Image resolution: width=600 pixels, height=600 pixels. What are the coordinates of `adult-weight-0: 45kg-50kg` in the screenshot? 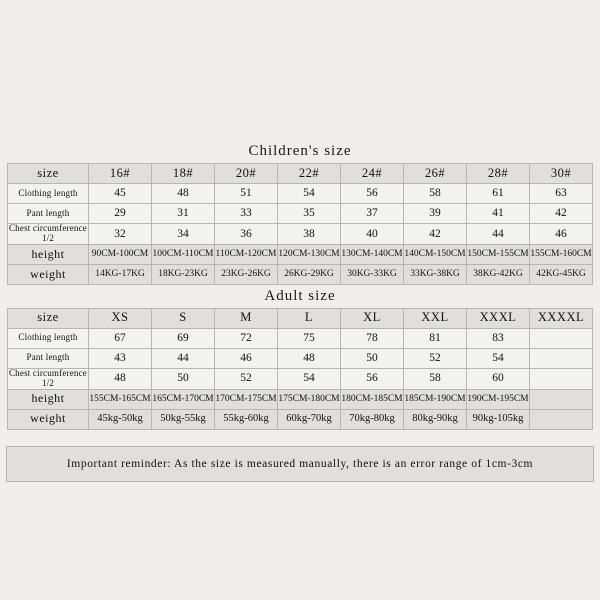 It's located at (120, 419).